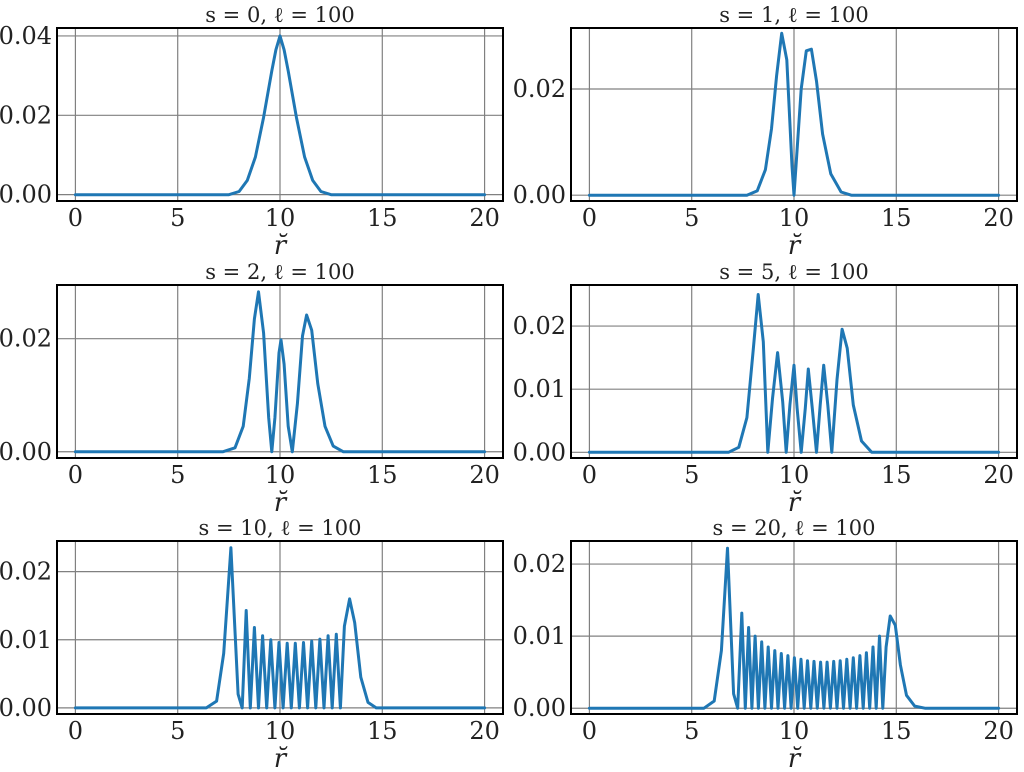  I want to click on subplot-title: s = 20, ℓ = 100, so click(794, 528).